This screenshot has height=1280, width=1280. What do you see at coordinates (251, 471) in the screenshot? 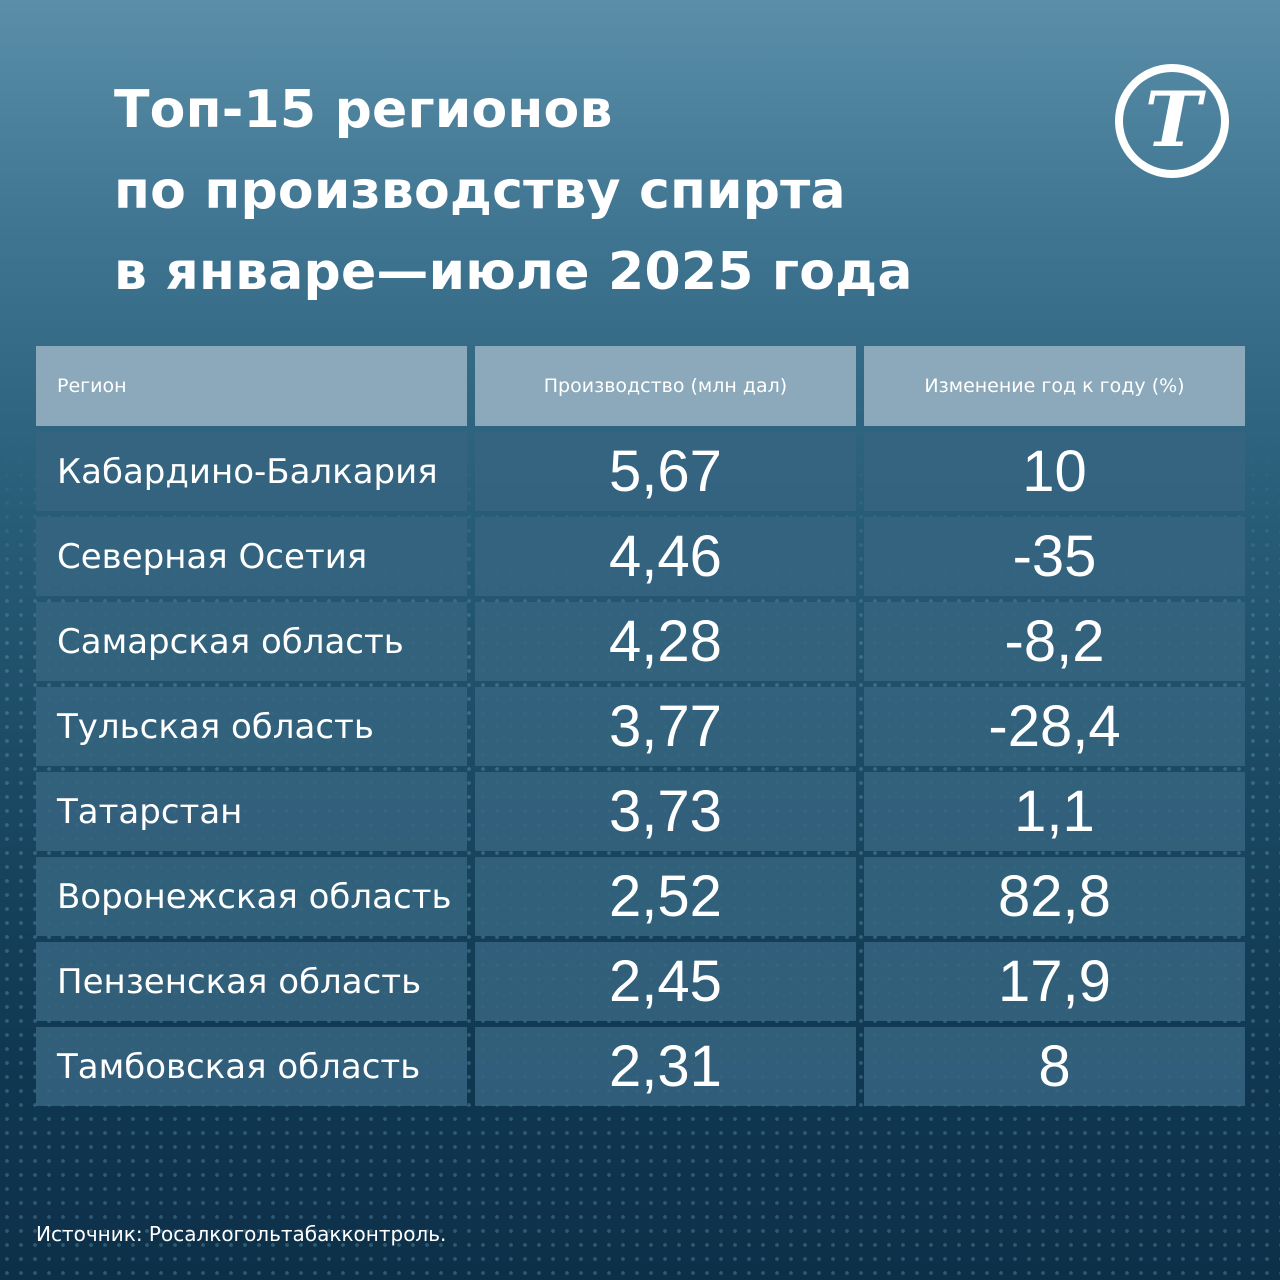
I see `cell-region: Кабардино-Балкария` at bounding box center [251, 471].